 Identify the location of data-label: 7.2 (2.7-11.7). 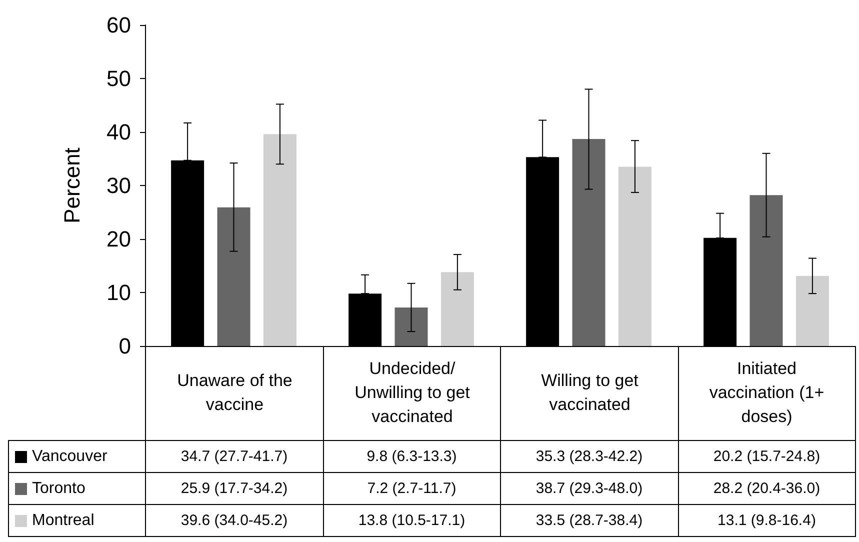
(411, 488).